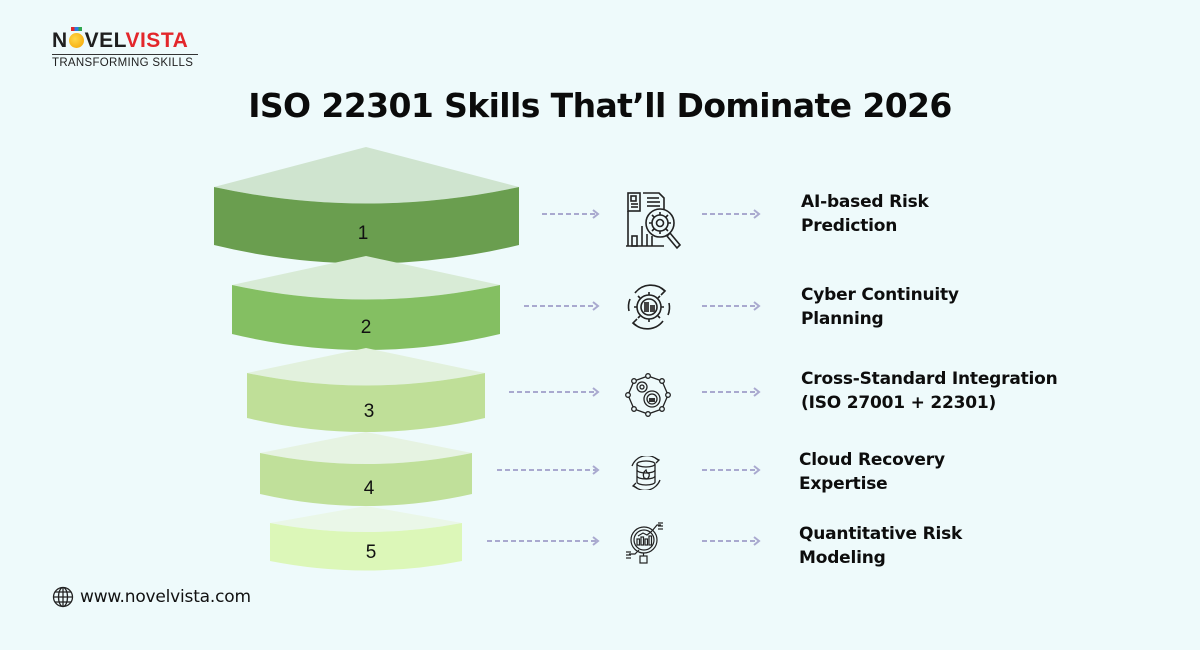 This screenshot has width=1200, height=650. Describe the element at coordinates (369, 411) in the screenshot. I see `layer-number-3: 3` at that location.